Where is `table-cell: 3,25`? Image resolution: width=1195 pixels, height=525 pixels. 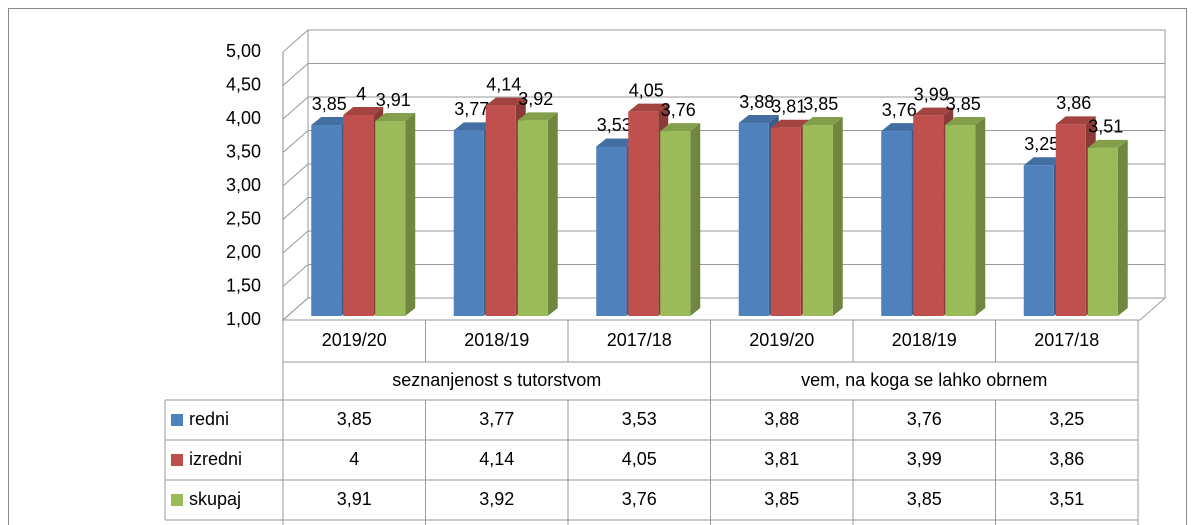
table-cell: 3,25 is located at coordinates (1066, 419).